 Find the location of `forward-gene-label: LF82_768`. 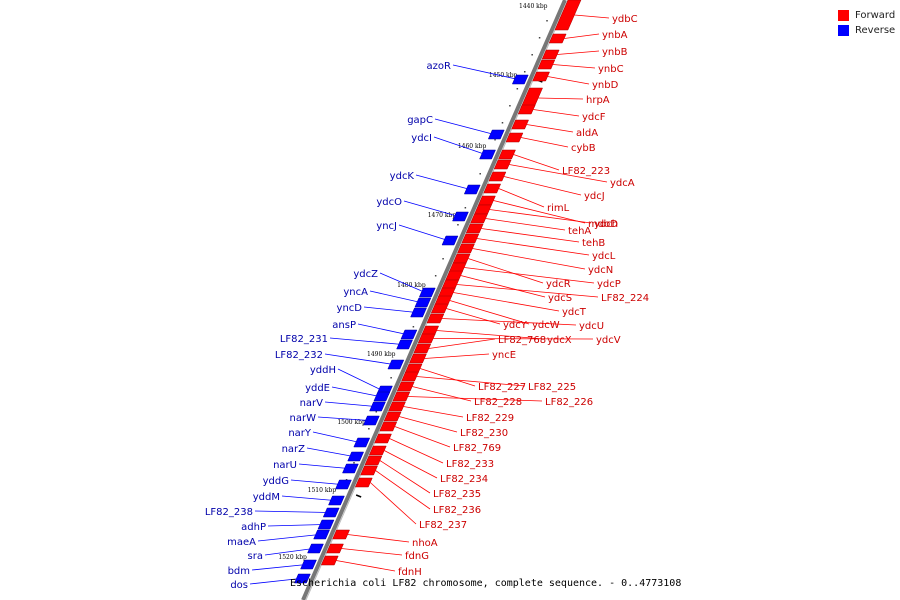

forward-gene-label: LF82_768 is located at coordinates (522, 340).